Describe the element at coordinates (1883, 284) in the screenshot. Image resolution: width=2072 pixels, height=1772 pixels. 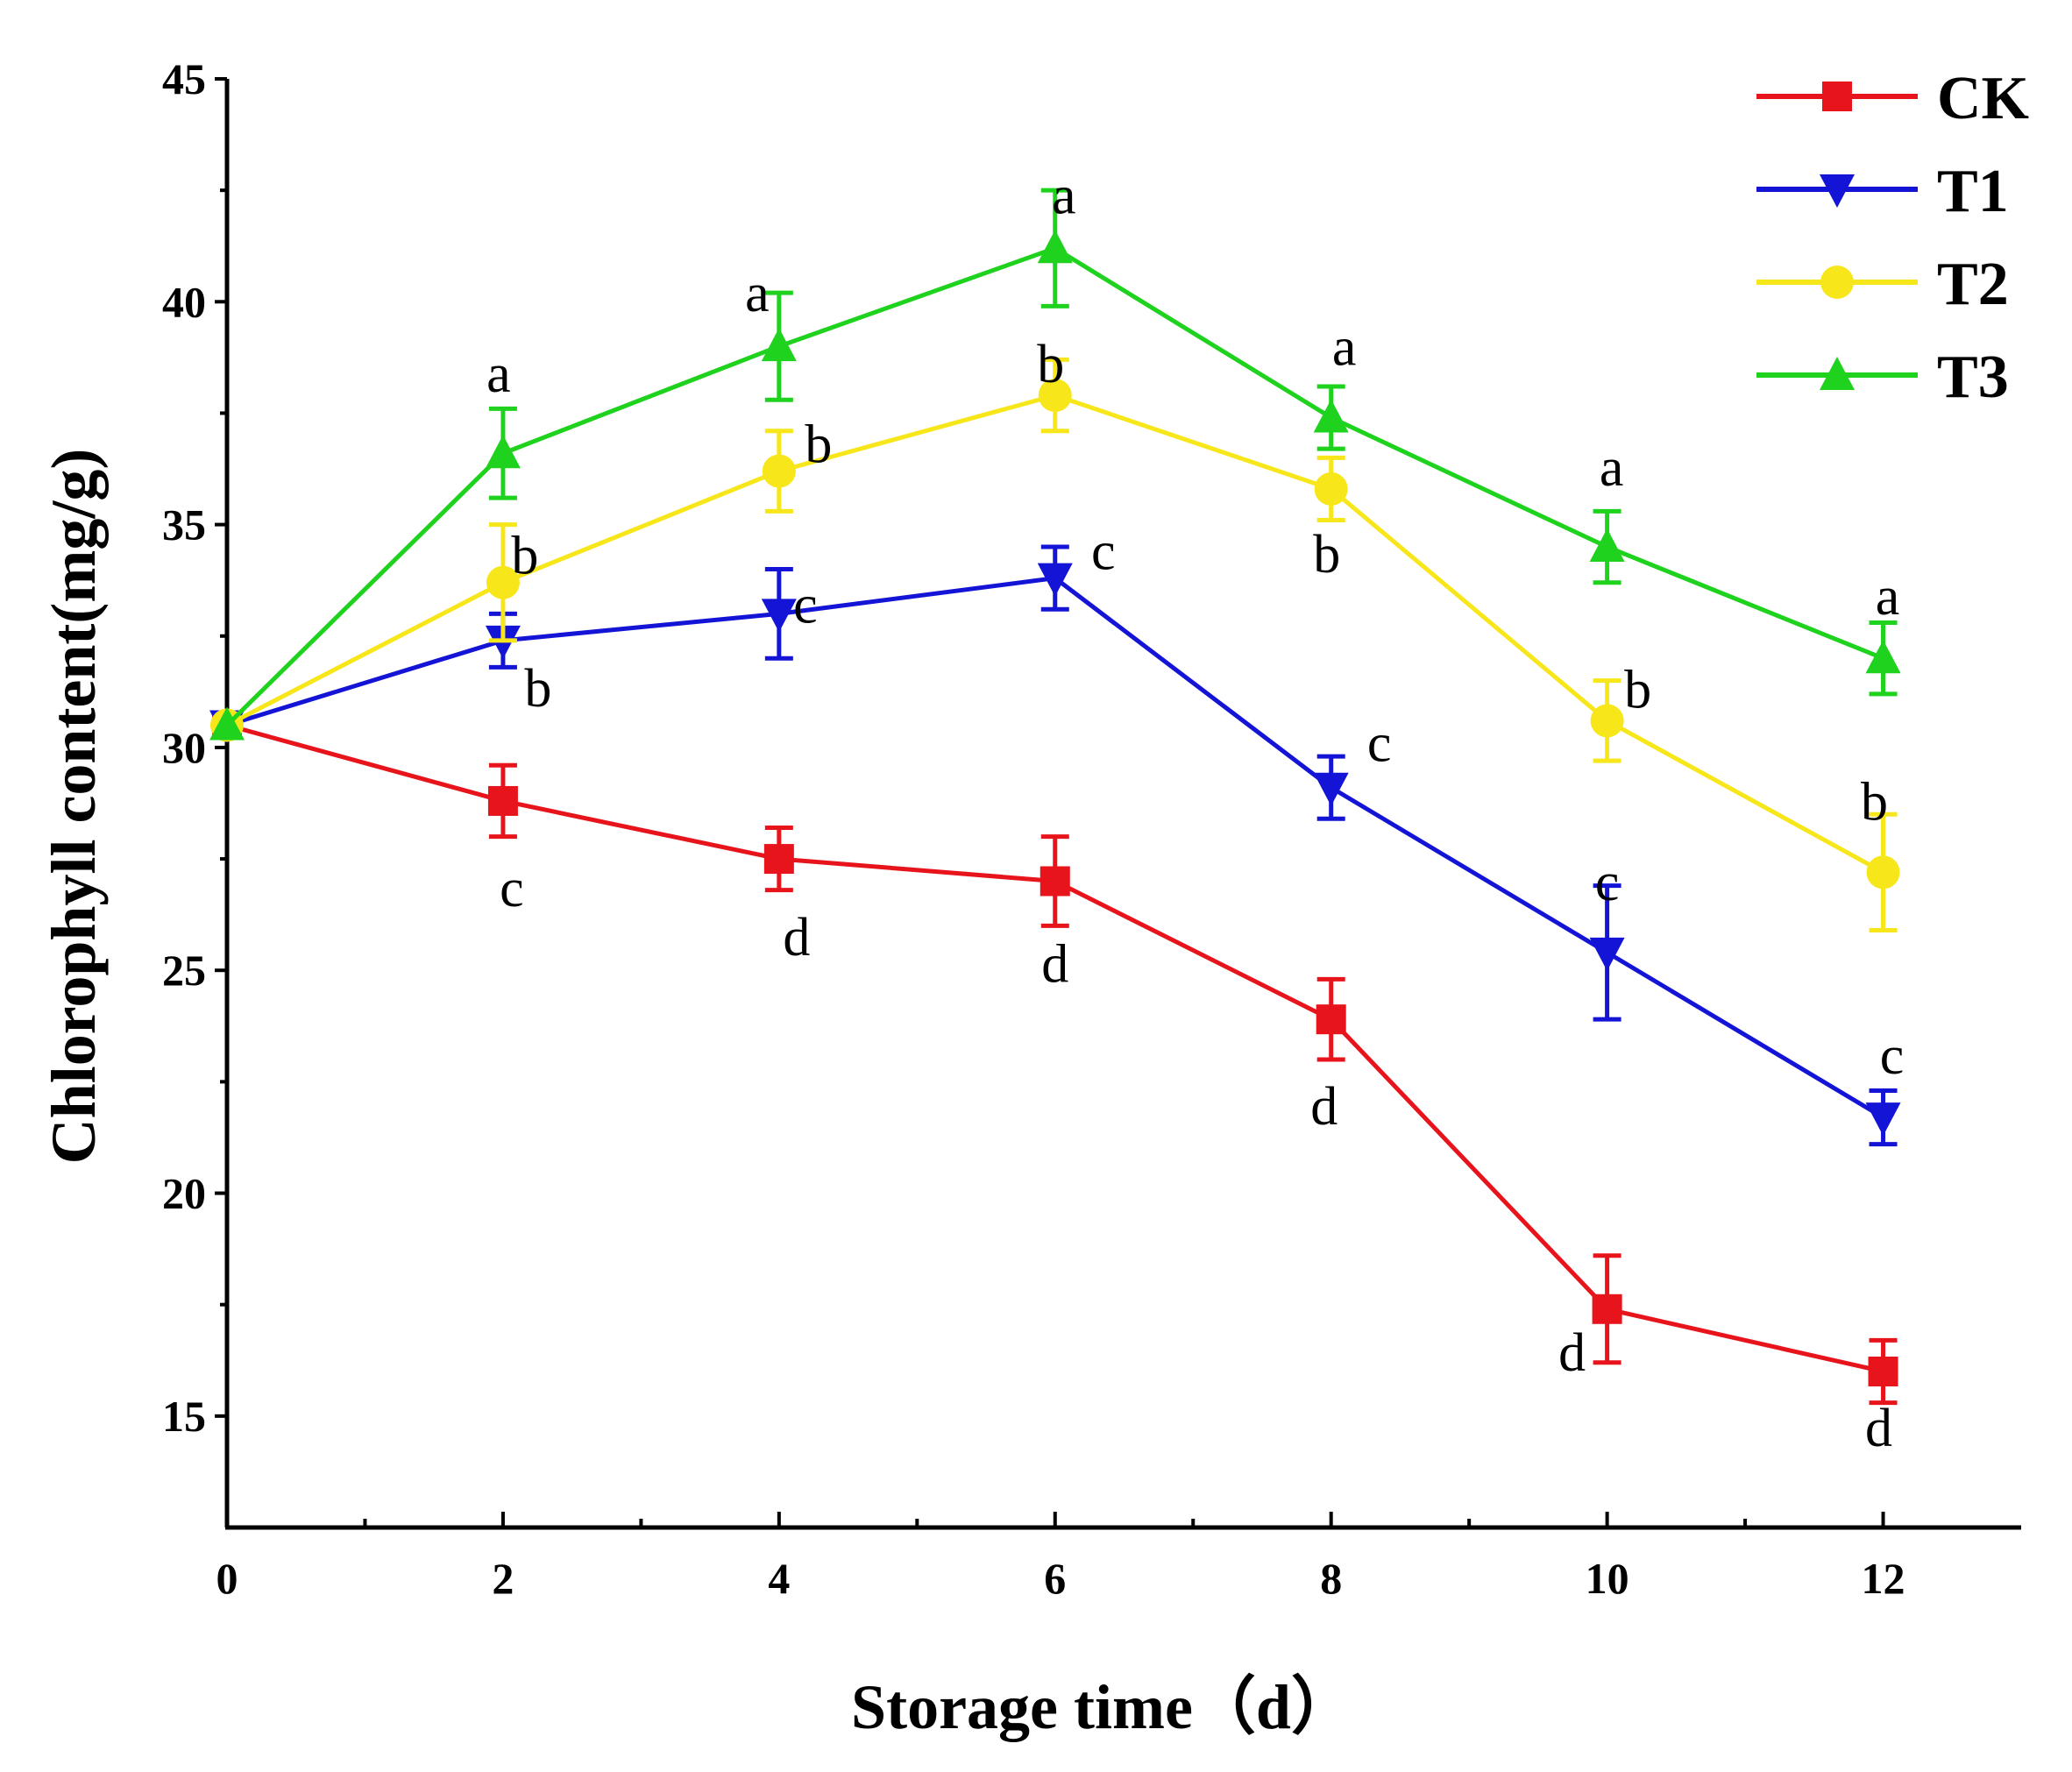
I see `legend-item-t2: T2` at that location.